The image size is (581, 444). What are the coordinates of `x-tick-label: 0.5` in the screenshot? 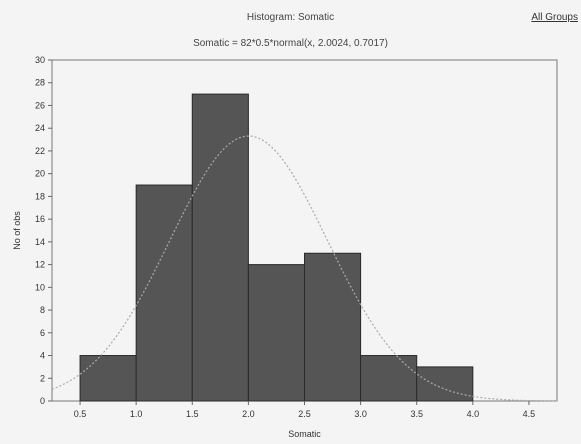 It's located at (80, 414).